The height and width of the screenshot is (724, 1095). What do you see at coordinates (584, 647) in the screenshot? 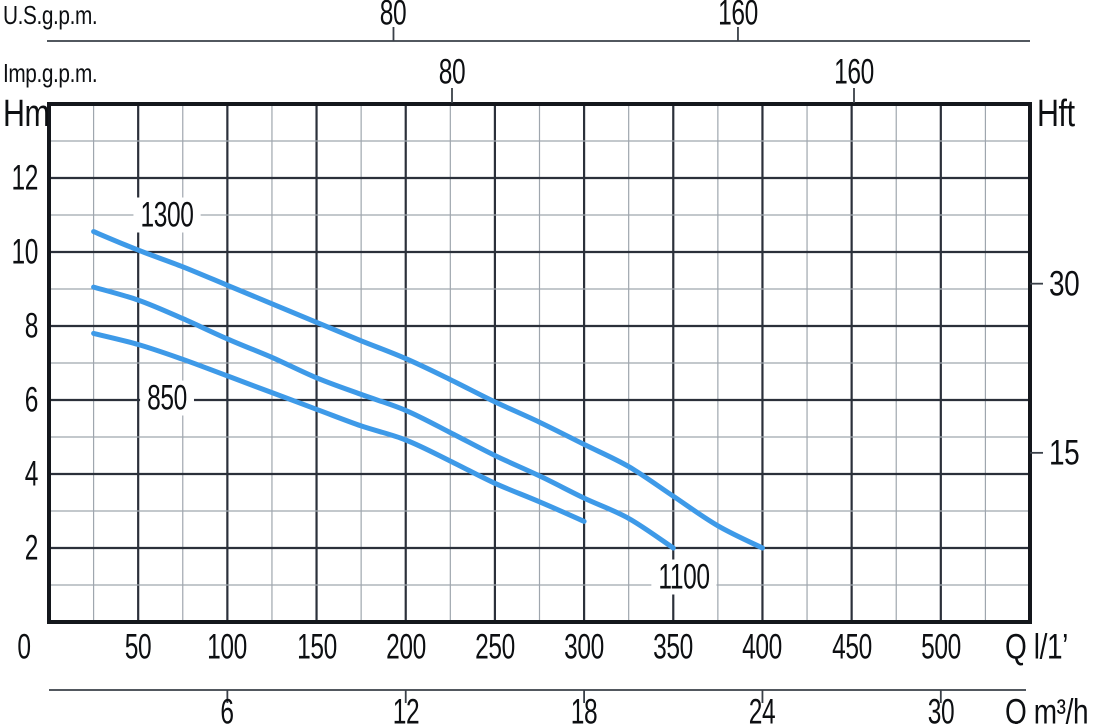
I see `flow-lmin-tick-label: 300` at bounding box center [584, 647].